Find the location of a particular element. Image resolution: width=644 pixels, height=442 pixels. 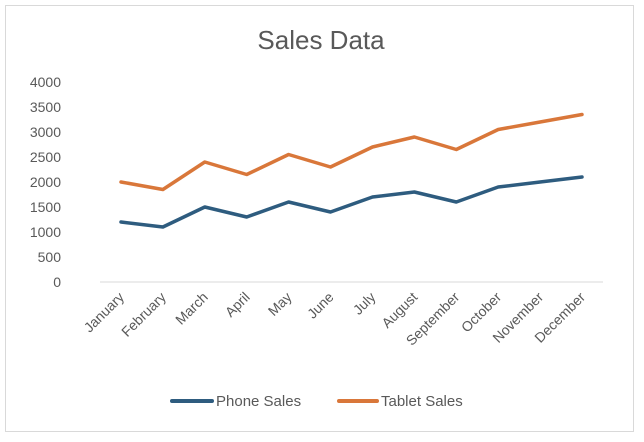

legend-label: Tablet Sales is located at coordinates (422, 401).